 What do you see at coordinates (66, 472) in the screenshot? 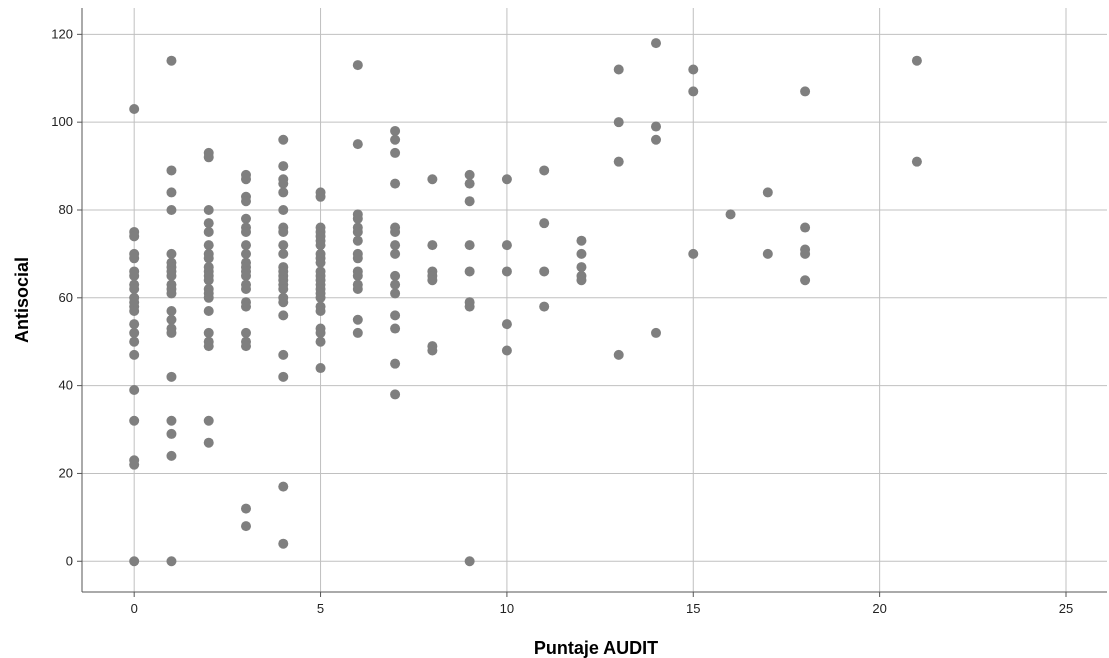
I see `y-tick-label: 20` at bounding box center [66, 472].